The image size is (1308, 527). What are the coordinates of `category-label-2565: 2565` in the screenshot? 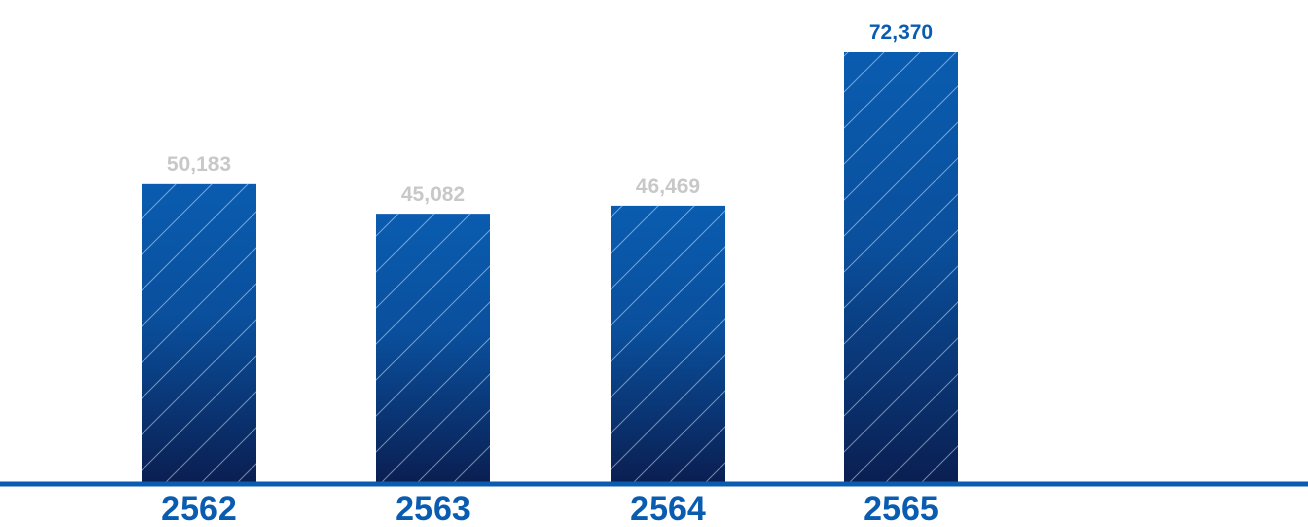 It's located at (901, 508).